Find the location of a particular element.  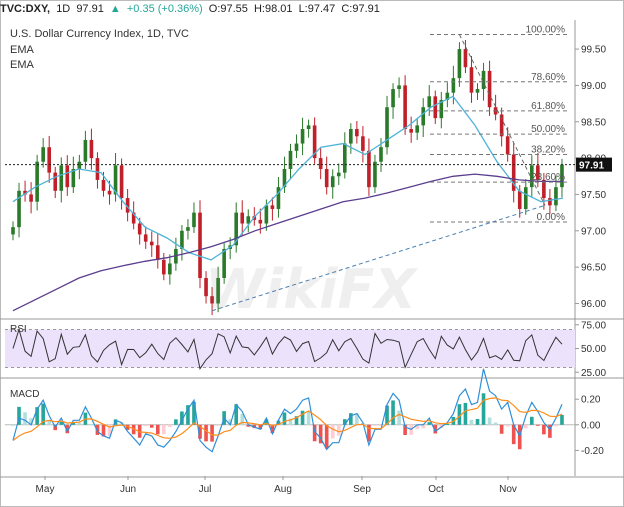

price-tick-label: 97.00 is located at coordinates (593, 231).